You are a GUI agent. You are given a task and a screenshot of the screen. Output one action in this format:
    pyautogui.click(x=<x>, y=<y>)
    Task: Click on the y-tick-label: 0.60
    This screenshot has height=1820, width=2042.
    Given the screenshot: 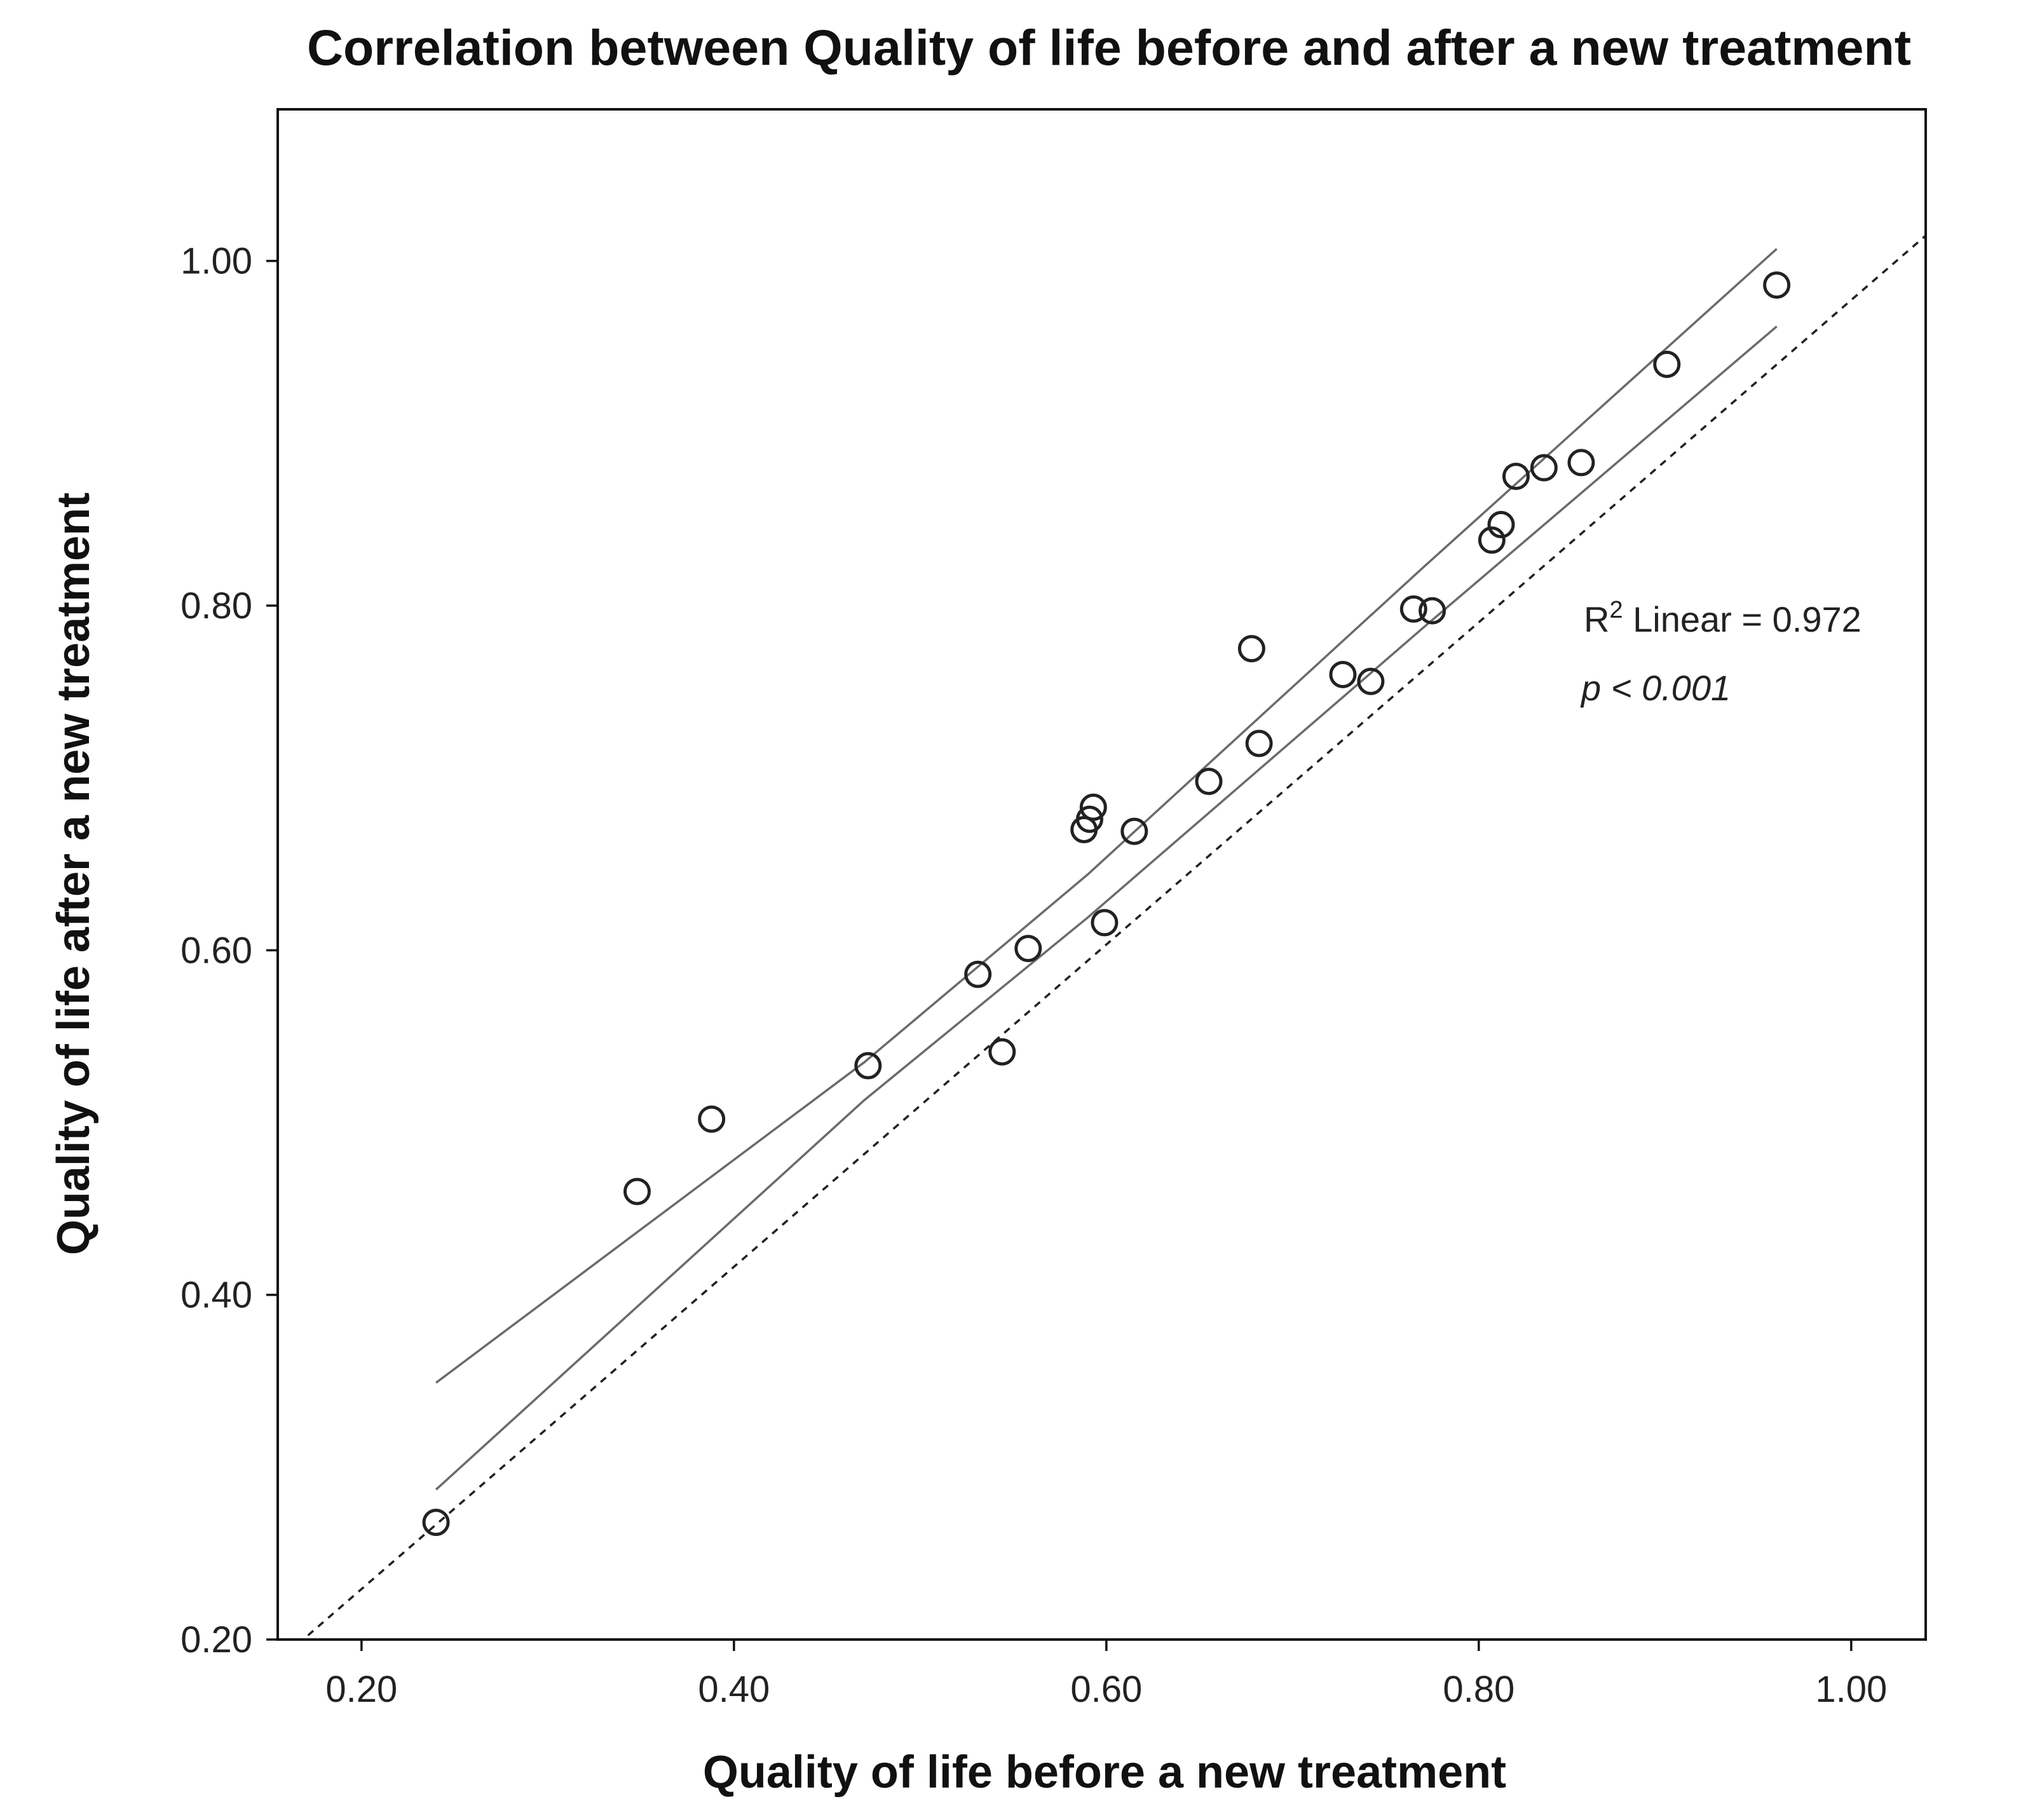 What is the action you would take?
    pyautogui.click(x=216, y=950)
    